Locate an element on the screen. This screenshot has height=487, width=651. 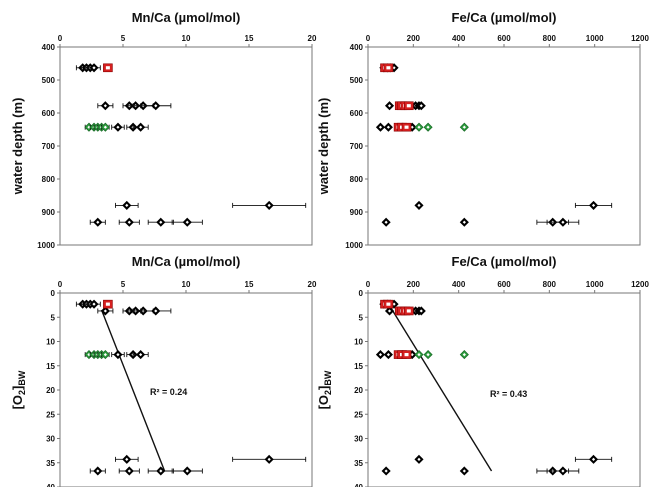
y-tick-label: 700 is located at coordinates (357, 146).